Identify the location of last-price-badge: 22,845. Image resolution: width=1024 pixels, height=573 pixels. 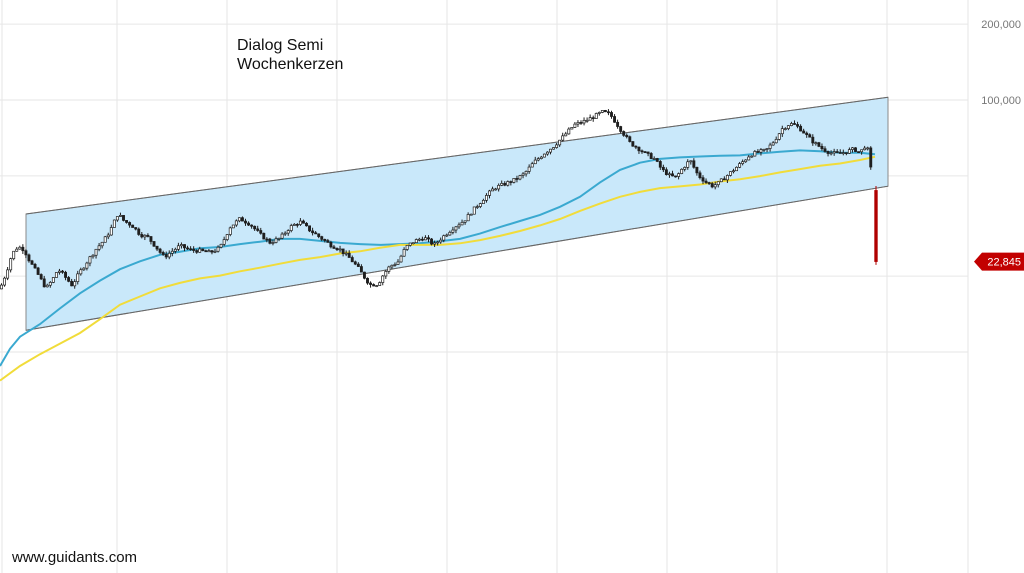
(999, 261).